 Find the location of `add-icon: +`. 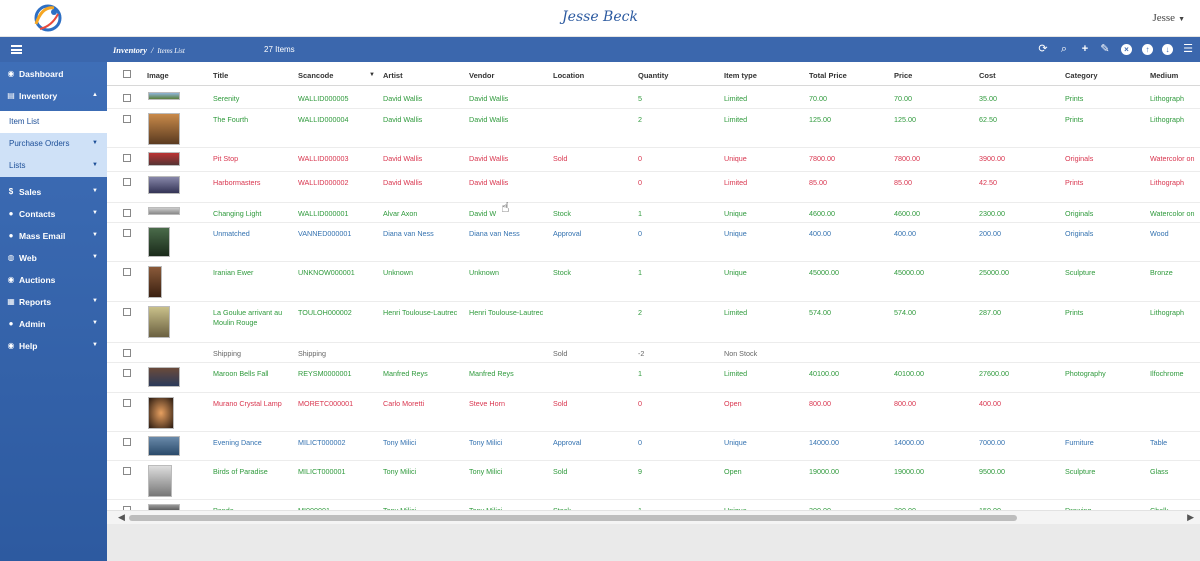

add-icon: + is located at coordinates (1085, 49).